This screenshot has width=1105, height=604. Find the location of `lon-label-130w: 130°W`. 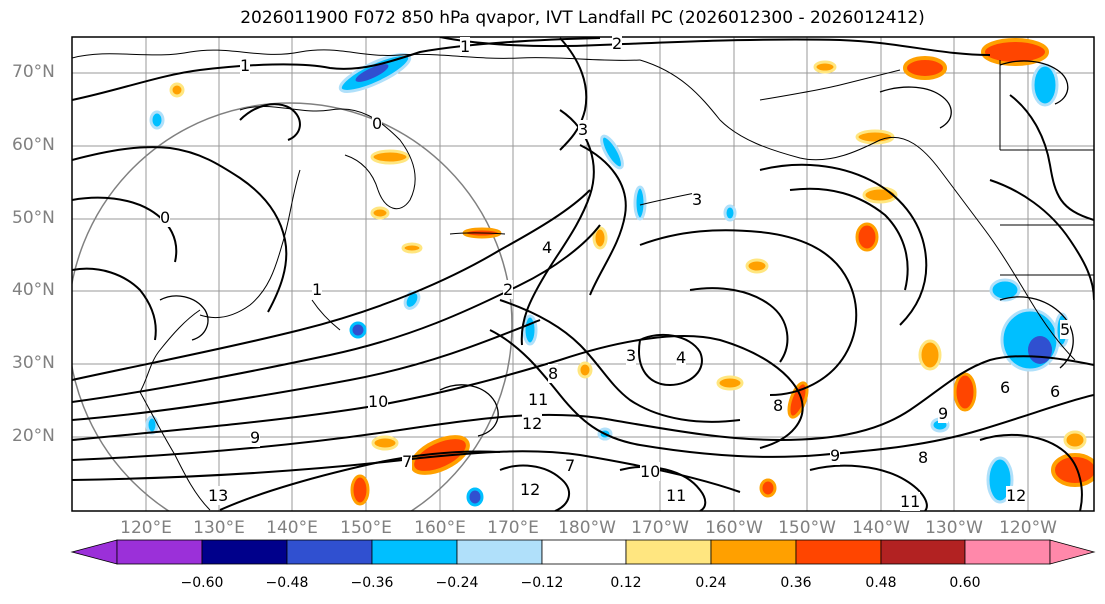

lon-label-130w: 130°W is located at coordinates (954, 528).